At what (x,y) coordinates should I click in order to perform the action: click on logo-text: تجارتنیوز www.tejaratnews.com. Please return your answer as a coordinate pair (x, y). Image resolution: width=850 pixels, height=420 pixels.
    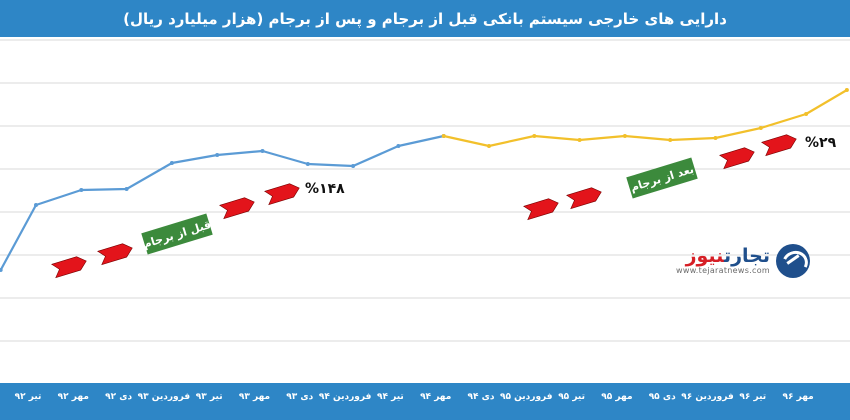
    Looking at the image, I should click on (723, 261).